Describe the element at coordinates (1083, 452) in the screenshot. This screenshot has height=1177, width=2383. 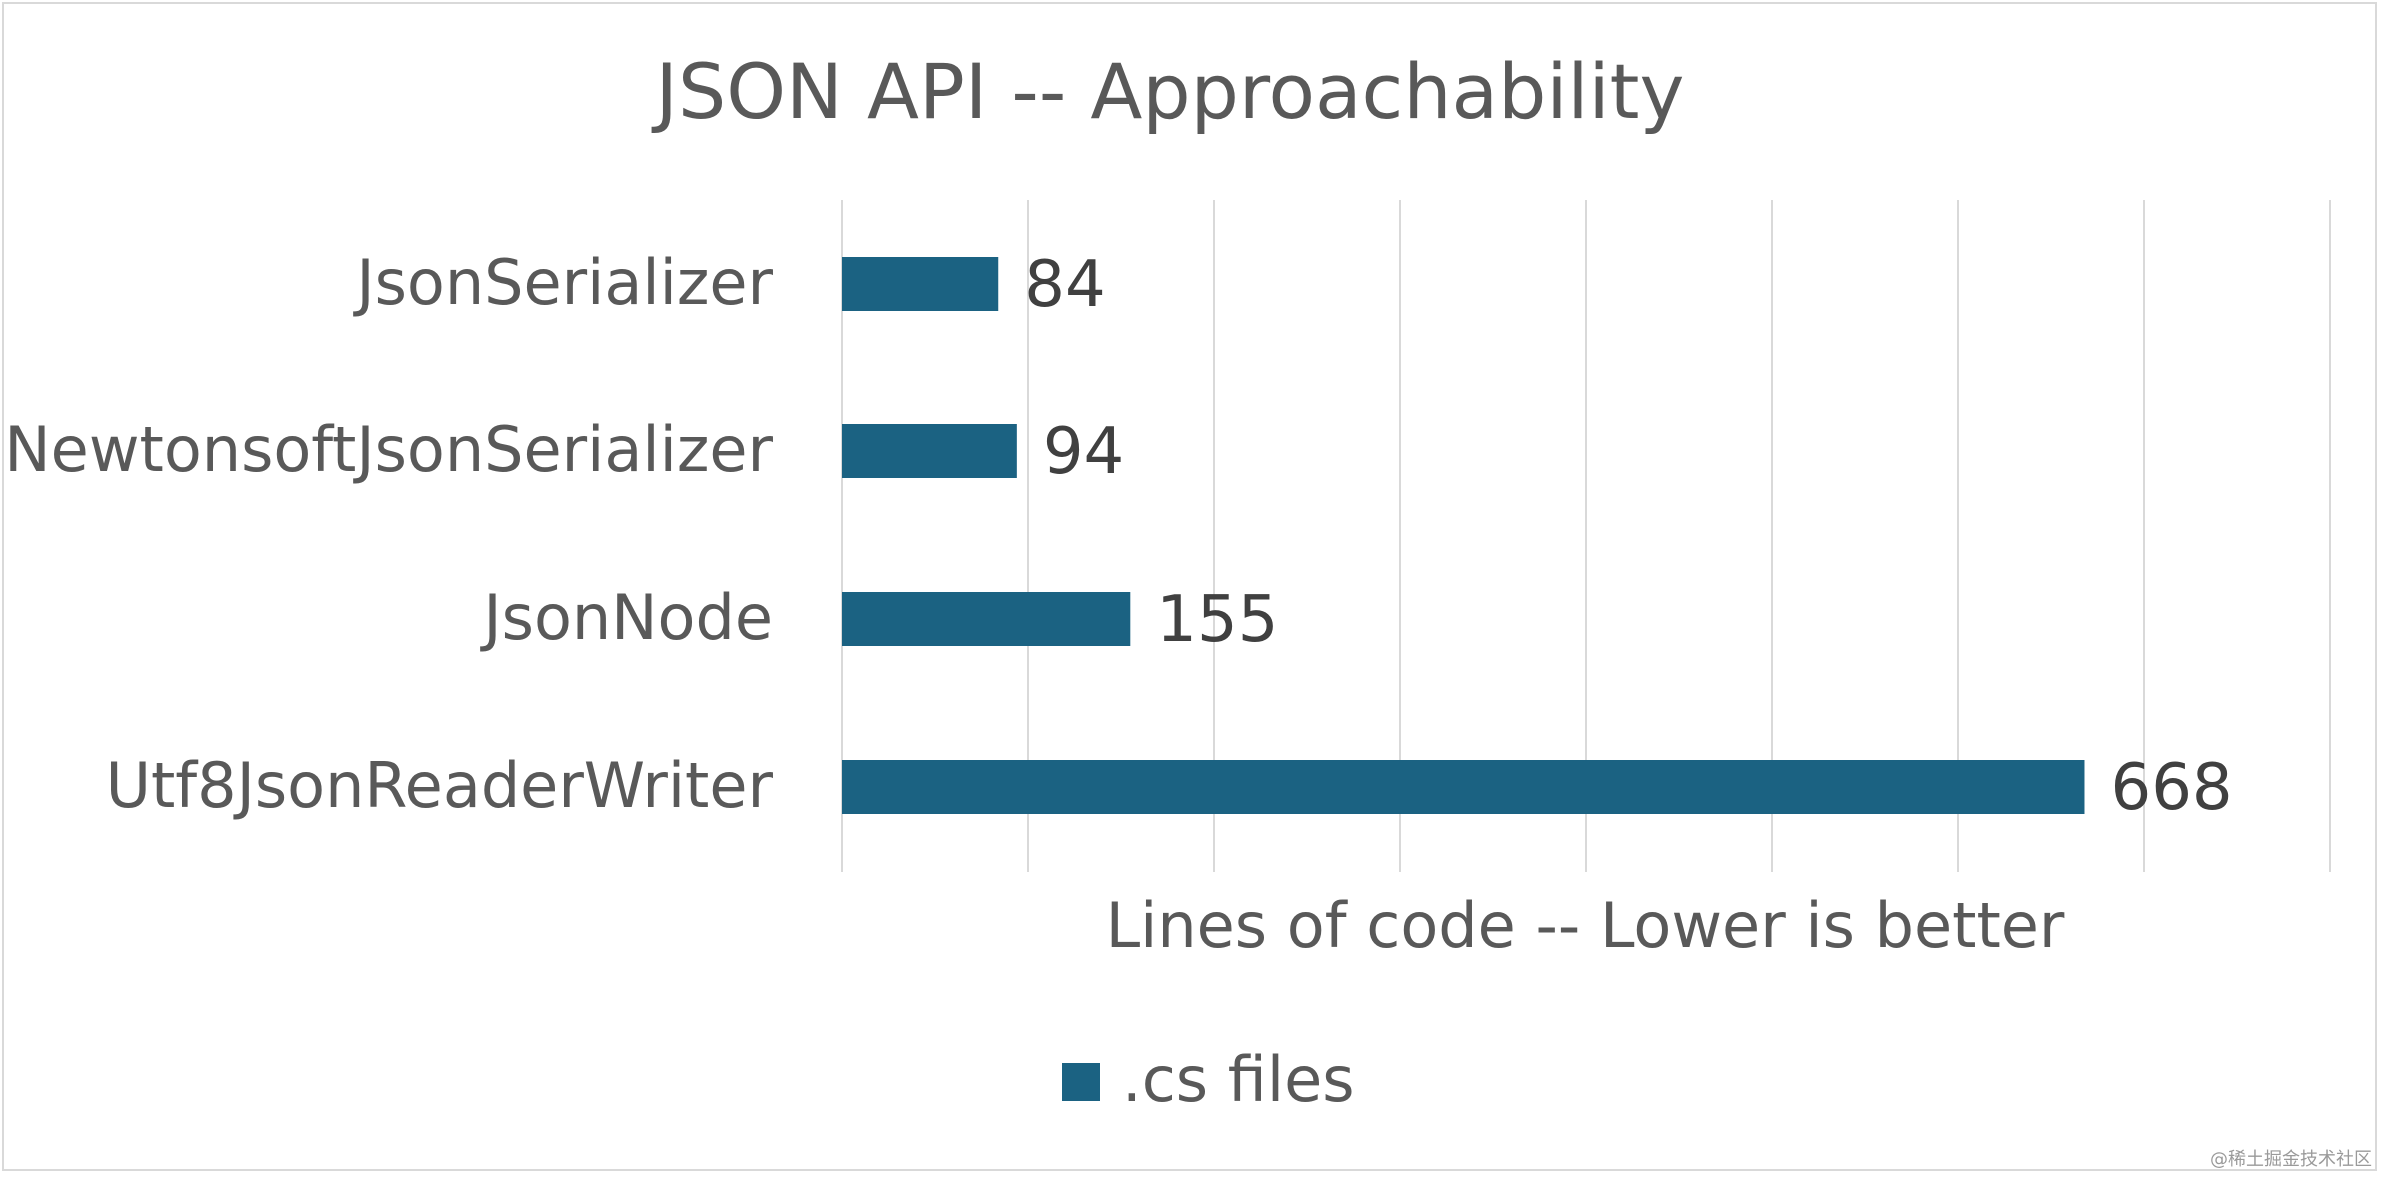
I see `data-label: 94` at that location.